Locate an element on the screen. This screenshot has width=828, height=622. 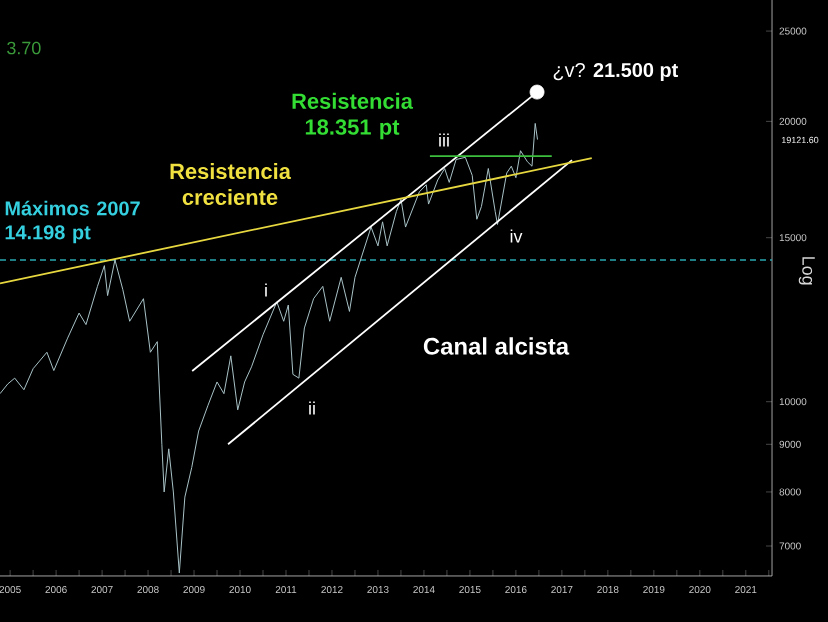
annotation: Resistencia creciente is located at coordinates (231, 184).